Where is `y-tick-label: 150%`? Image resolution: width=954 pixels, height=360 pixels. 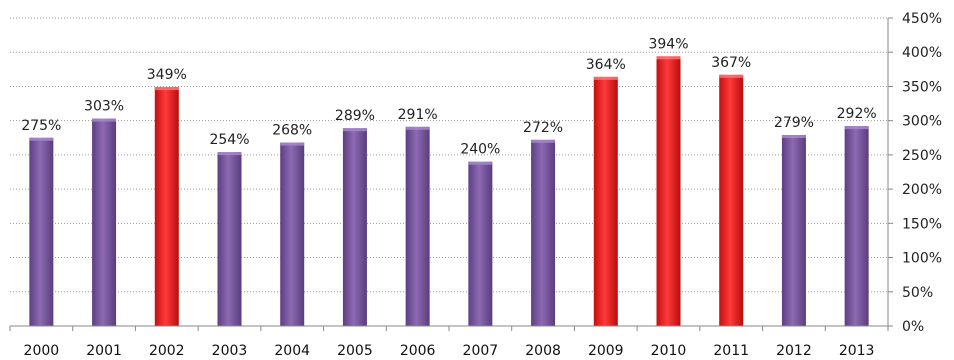
y-tick-label: 150% is located at coordinates (922, 224).